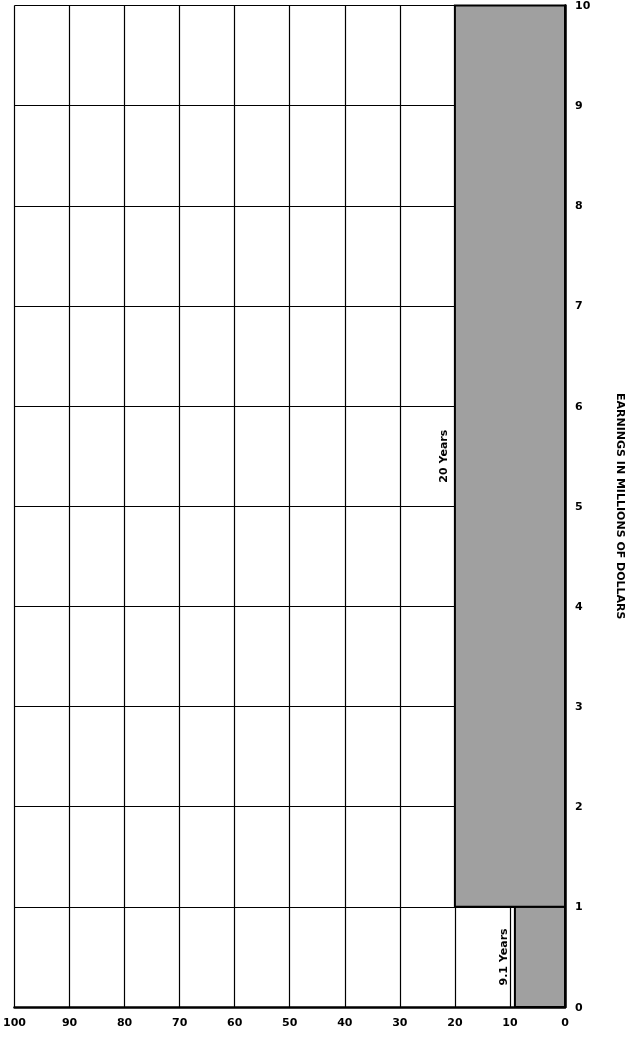 This screenshot has height=1063, width=641. I want to click on y-tick-label: 3, so click(579, 707).